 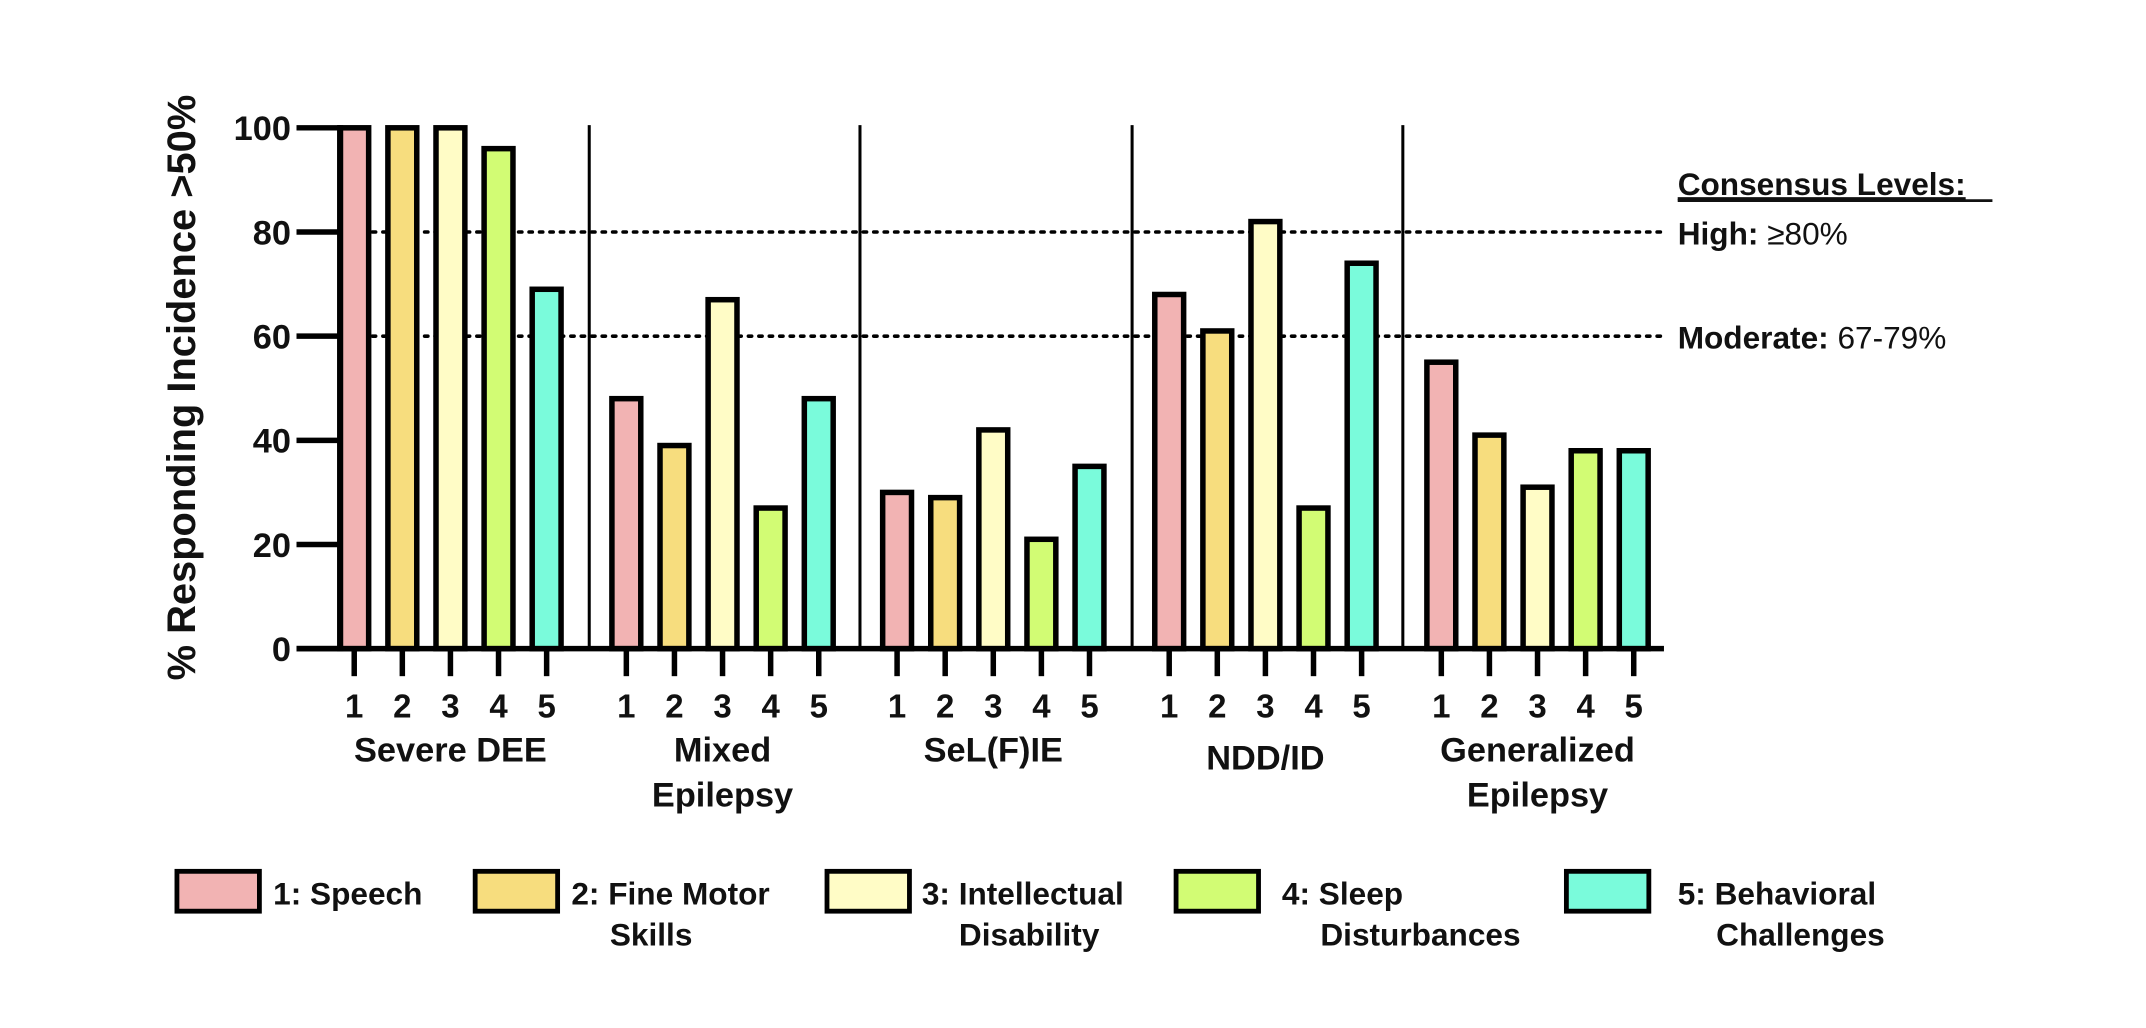 I want to click on legend-label: Challenges, so click(x=1800, y=935).